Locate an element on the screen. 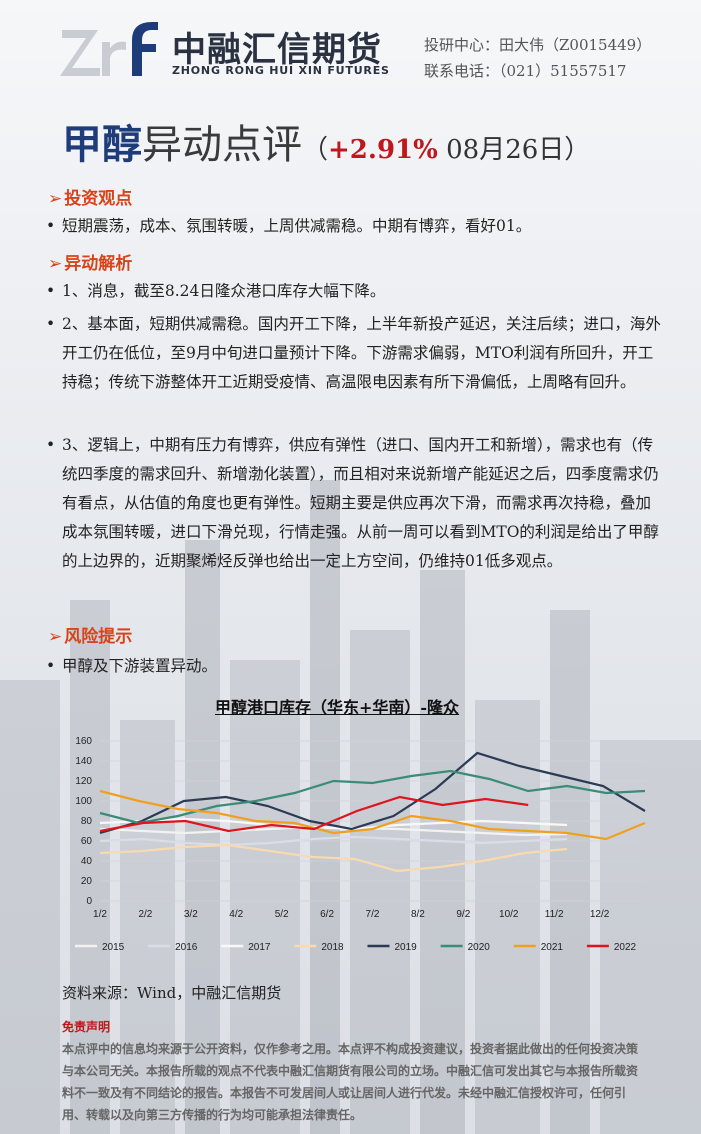 Image resolution: width=701 pixels, height=1134 pixels. y-tick-label: 100 is located at coordinates (83, 801).